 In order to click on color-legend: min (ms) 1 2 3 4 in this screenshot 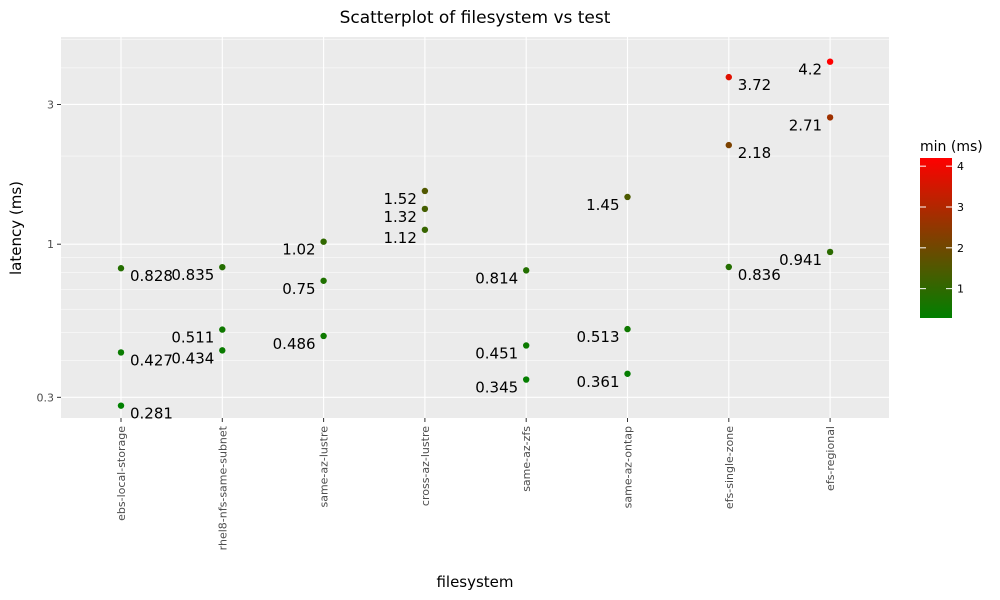, I will do `click(951, 228)`.